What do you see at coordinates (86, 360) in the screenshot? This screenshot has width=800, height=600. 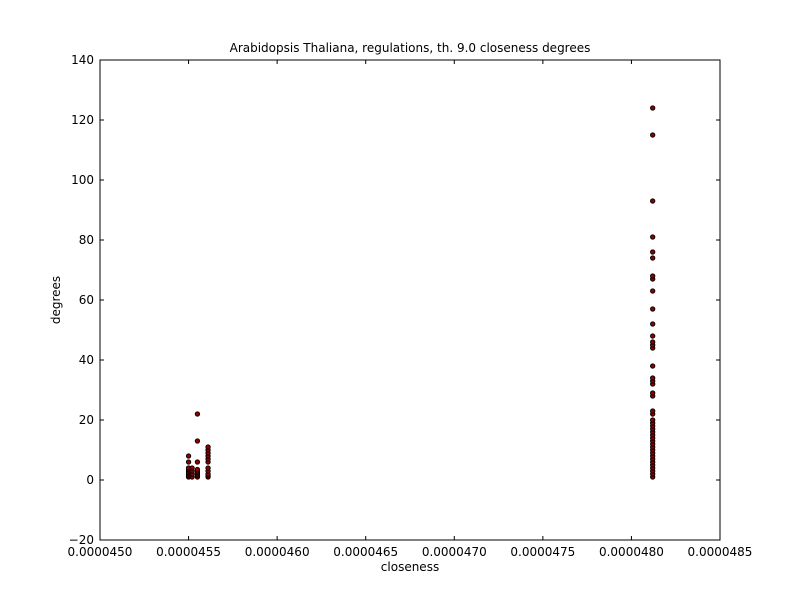 I see `y-tick-label: 40` at bounding box center [86, 360].